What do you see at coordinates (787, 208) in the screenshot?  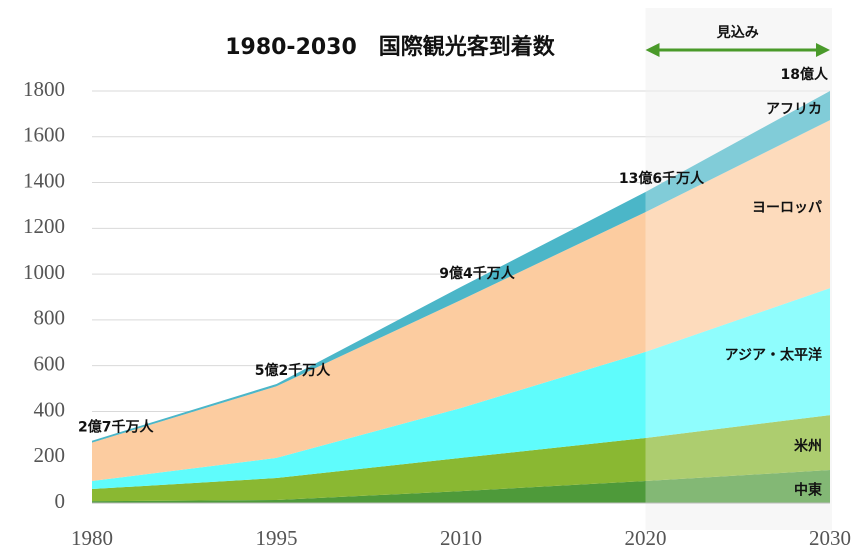 I see `legend-label: ヨーロッパ` at bounding box center [787, 208].